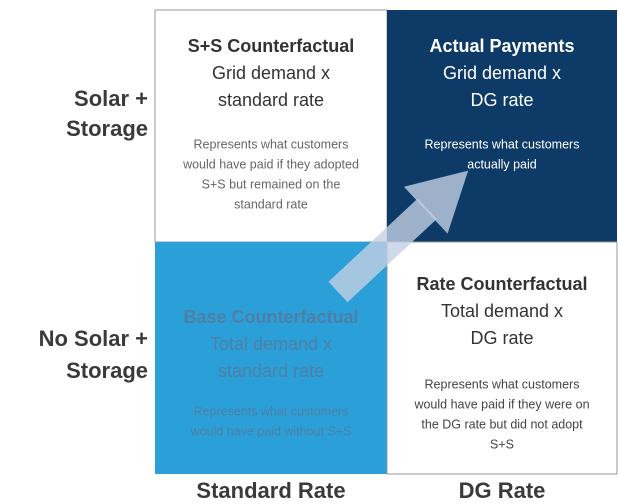 This screenshot has height=504, width=619. What do you see at coordinates (501, 404) in the screenshot?
I see `quadrant-description: would have paid if they were on` at bounding box center [501, 404].